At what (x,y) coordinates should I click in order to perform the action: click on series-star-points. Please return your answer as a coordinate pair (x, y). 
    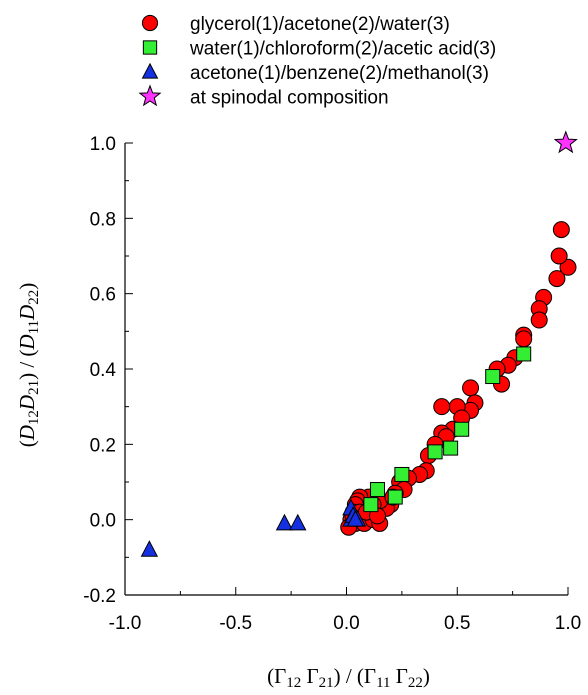
    Looking at the image, I should click on (565, 142).